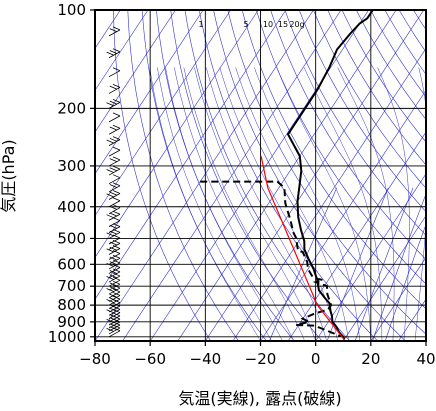 The height and width of the screenshot is (411, 436). I want to click on parcel-path, so click(302, 247).